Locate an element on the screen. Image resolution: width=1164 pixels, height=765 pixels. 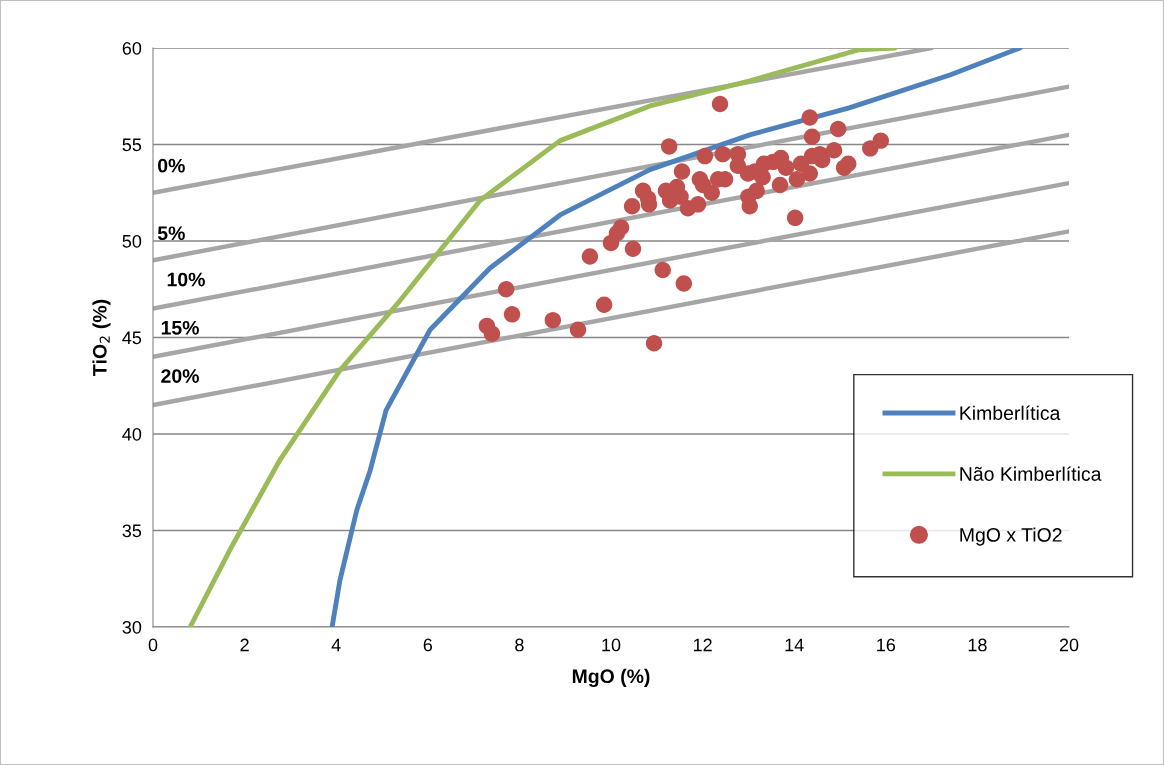
y-tick-label: 50 is located at coordinates (132, 241).